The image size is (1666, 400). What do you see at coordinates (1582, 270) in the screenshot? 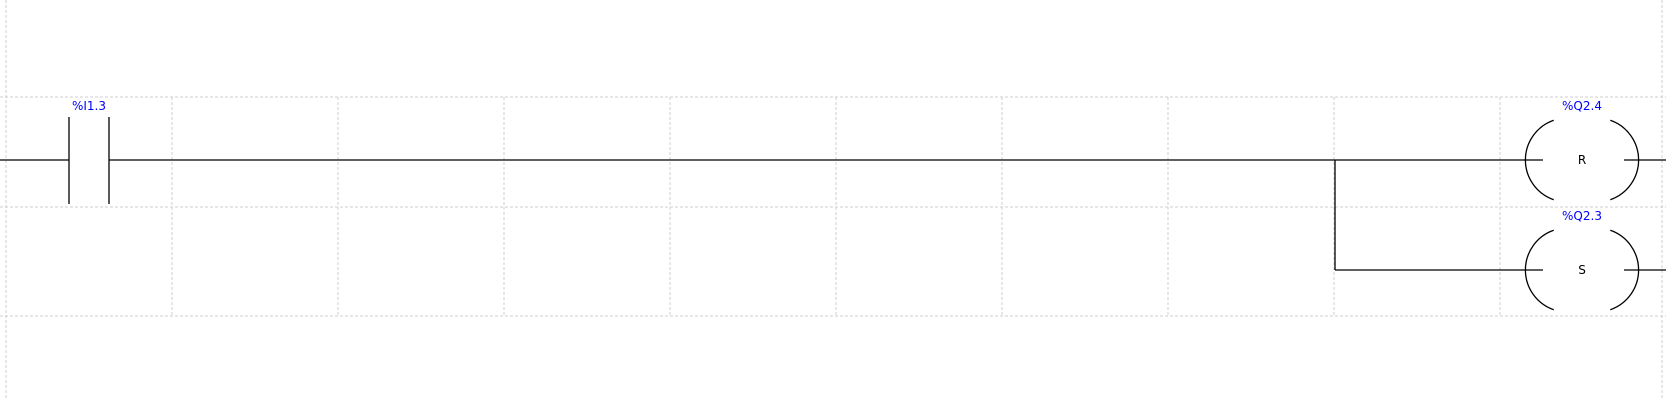
I see `coil-letter-label: S` at bounding box center [1582, 270].